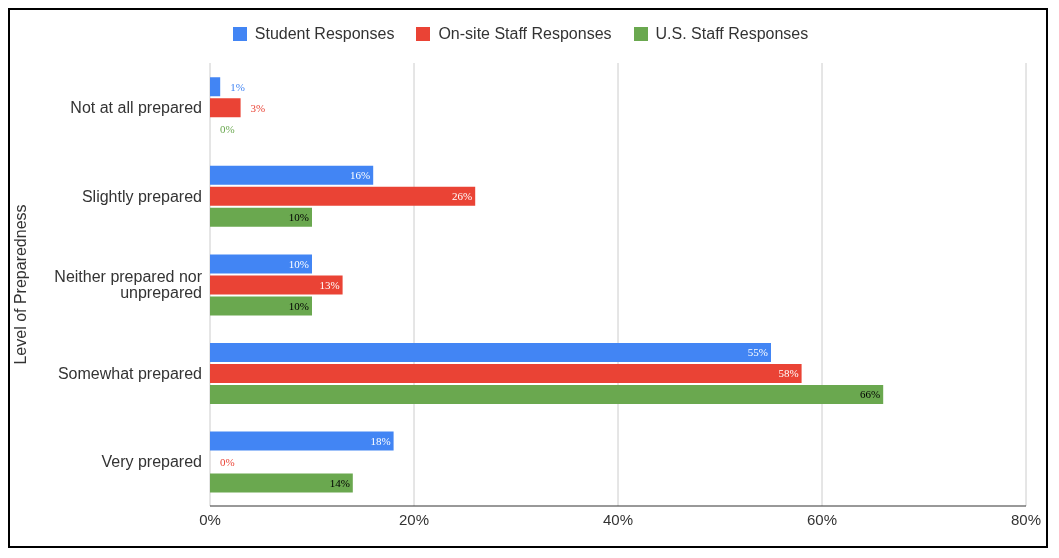 Image resolution: width=1059 pixels, height=558 pixels. I want to click on data-label: 3%, so click(258, 107).